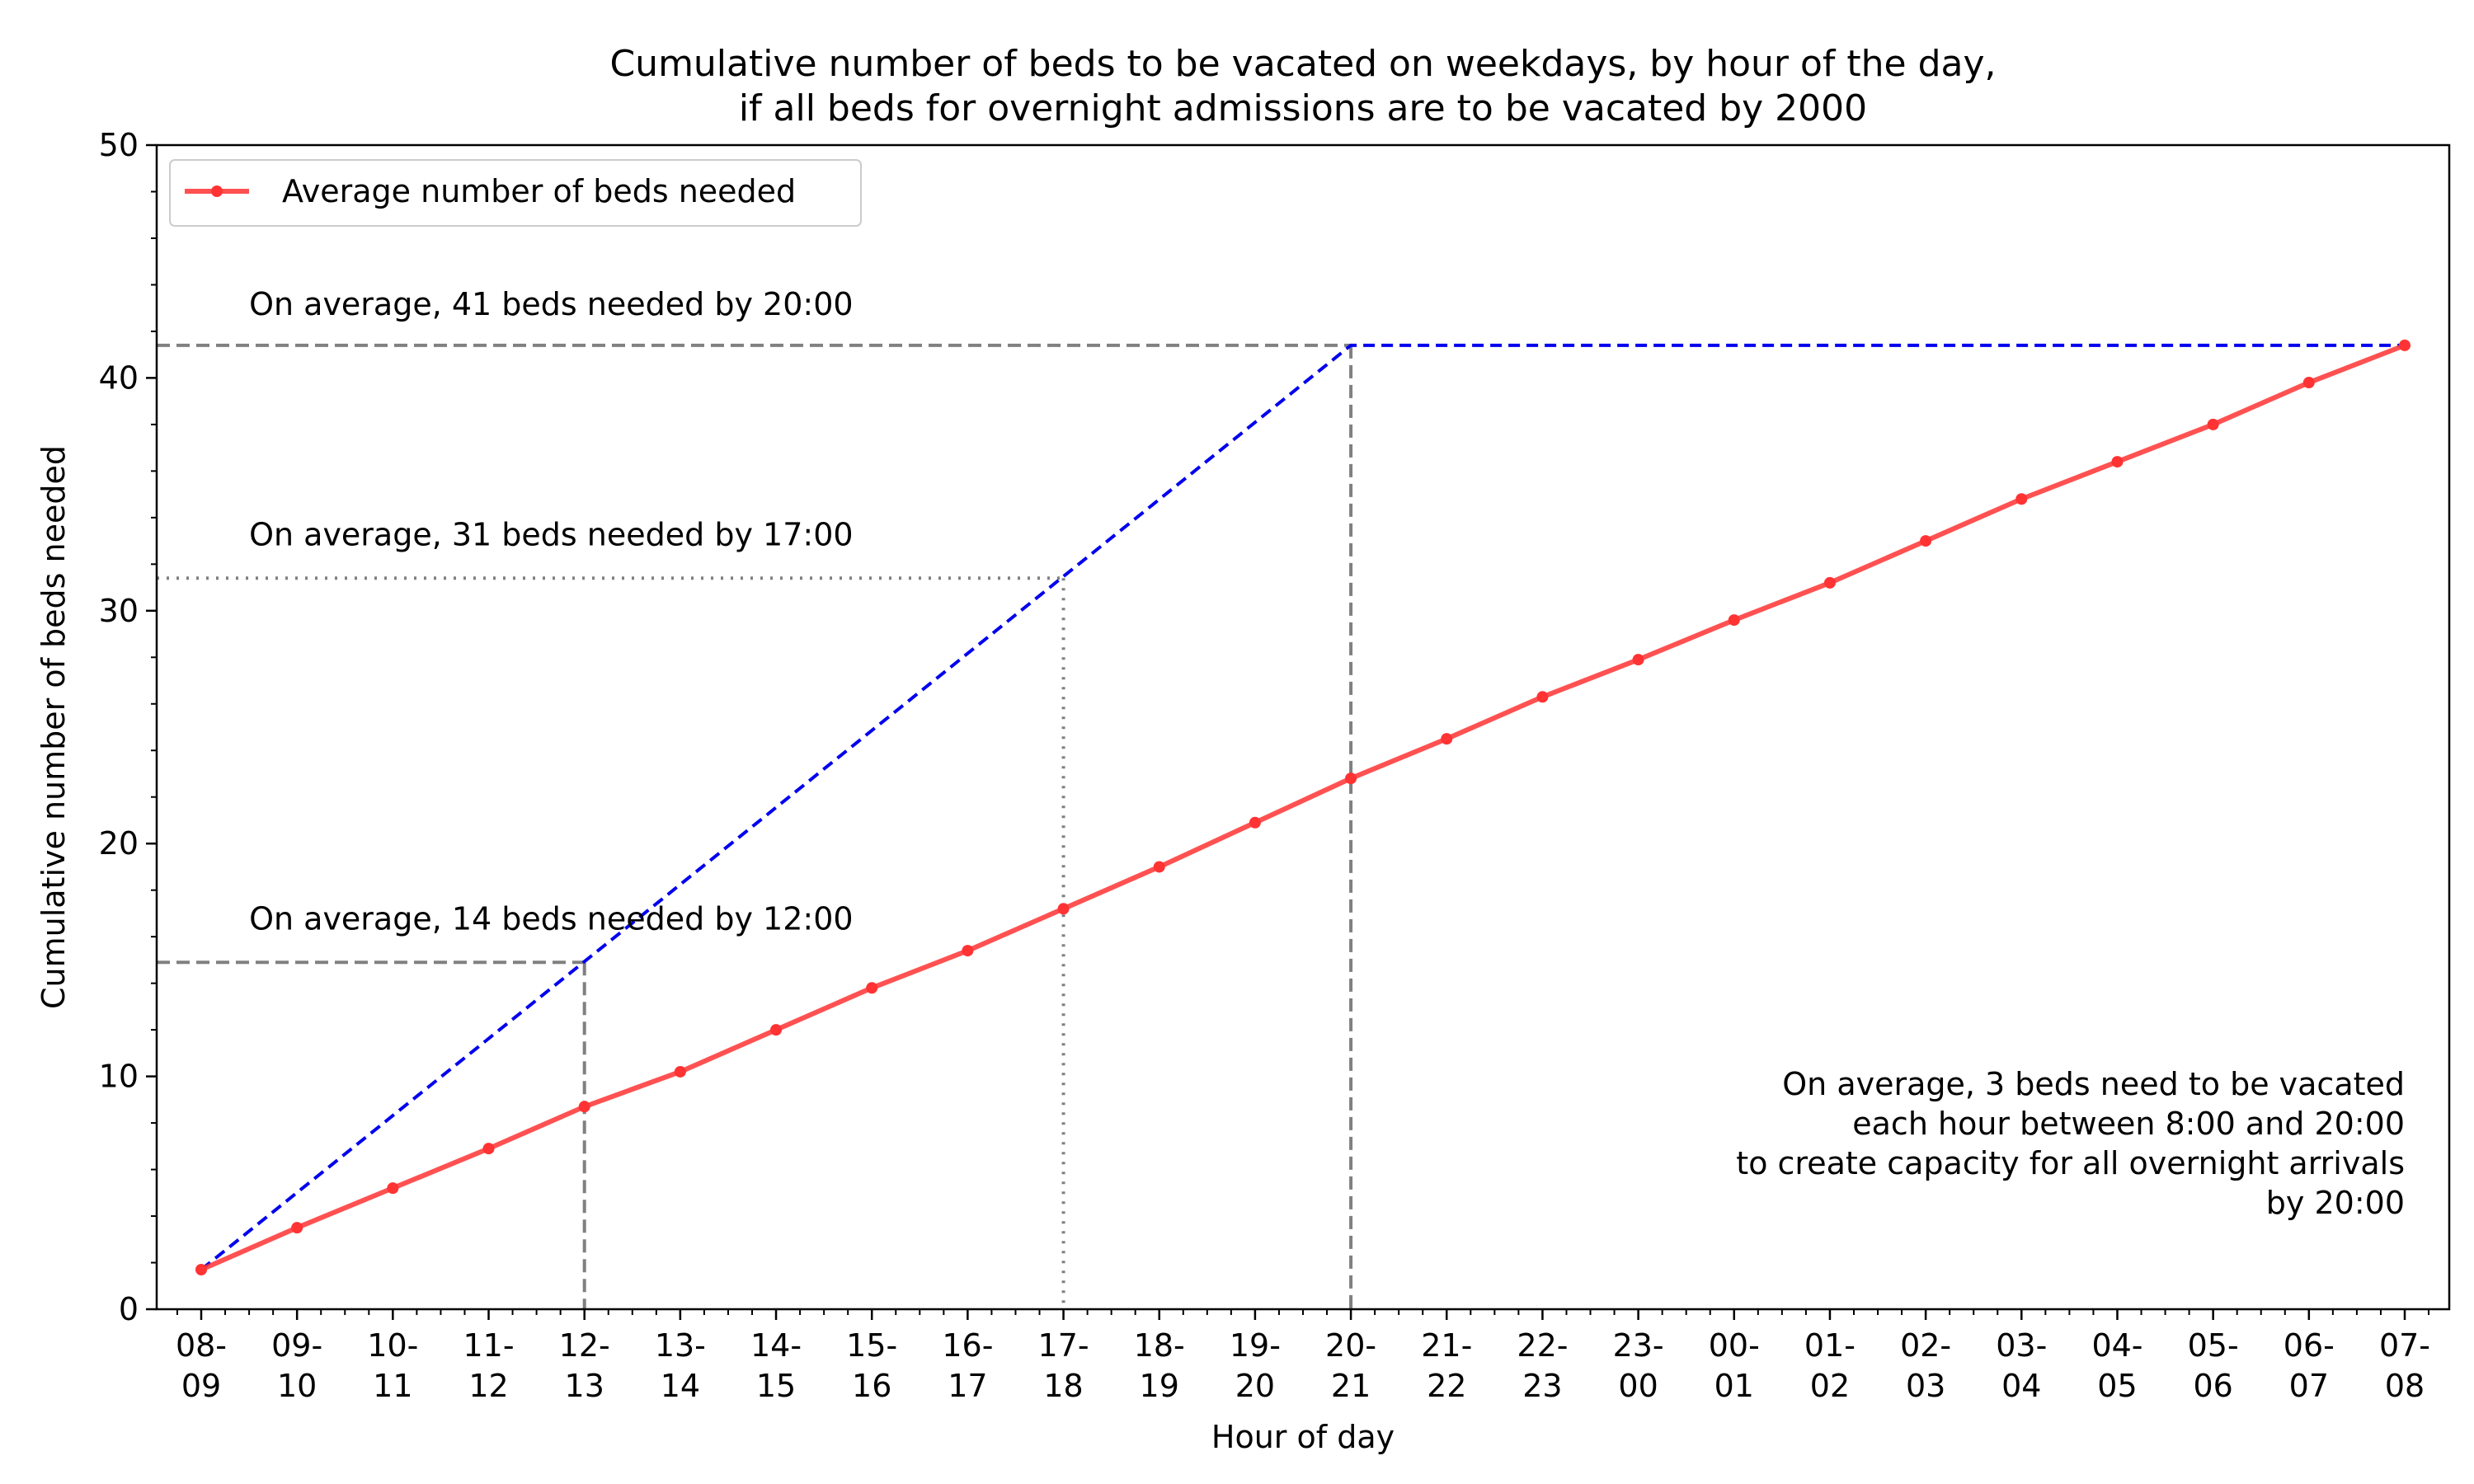 This screenshot has height=1484, width=2474. What do you see at coordinates (2128, 1124) in the screenshot?
I see `note-line-1: each hour between 8:00 and 20:00` at bounding box center [2128, 1124].